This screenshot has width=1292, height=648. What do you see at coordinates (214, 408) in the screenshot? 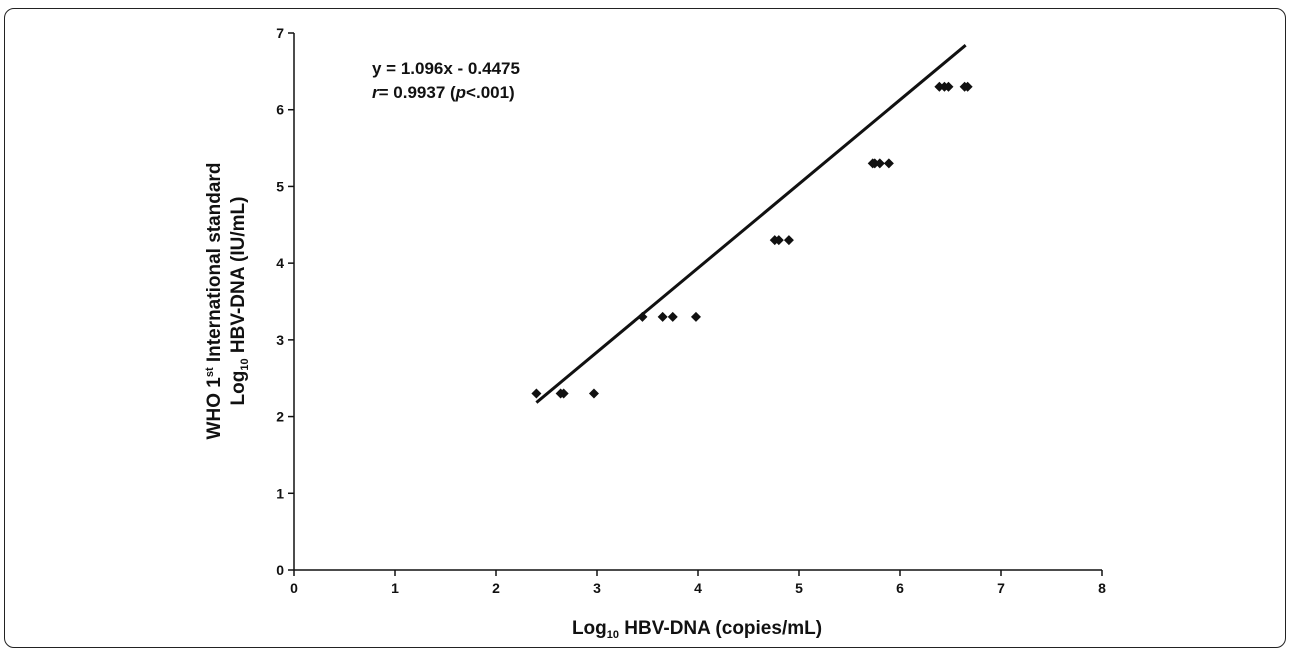
I see `y-axis-label-who: WHO 1` at bounding box center [214, 408].